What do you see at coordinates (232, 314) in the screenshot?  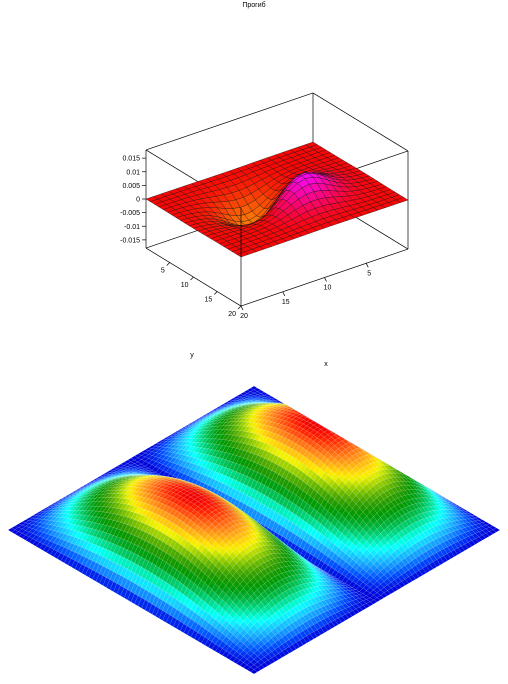 I see `y-tick-label: 20` at bounding box center [232, 314].